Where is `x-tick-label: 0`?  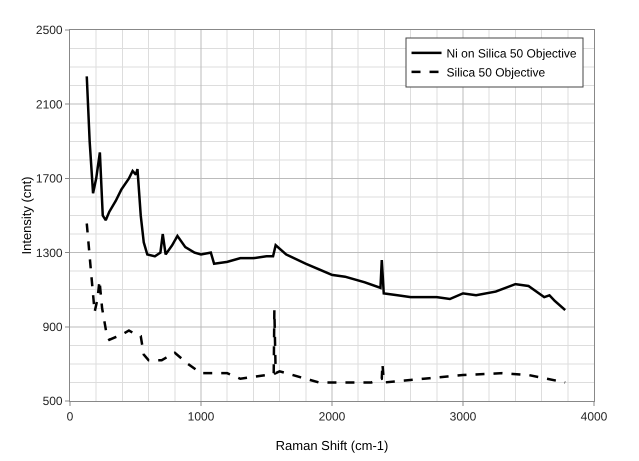
x-tick-label: 0 is located at coordinates (70, 416).